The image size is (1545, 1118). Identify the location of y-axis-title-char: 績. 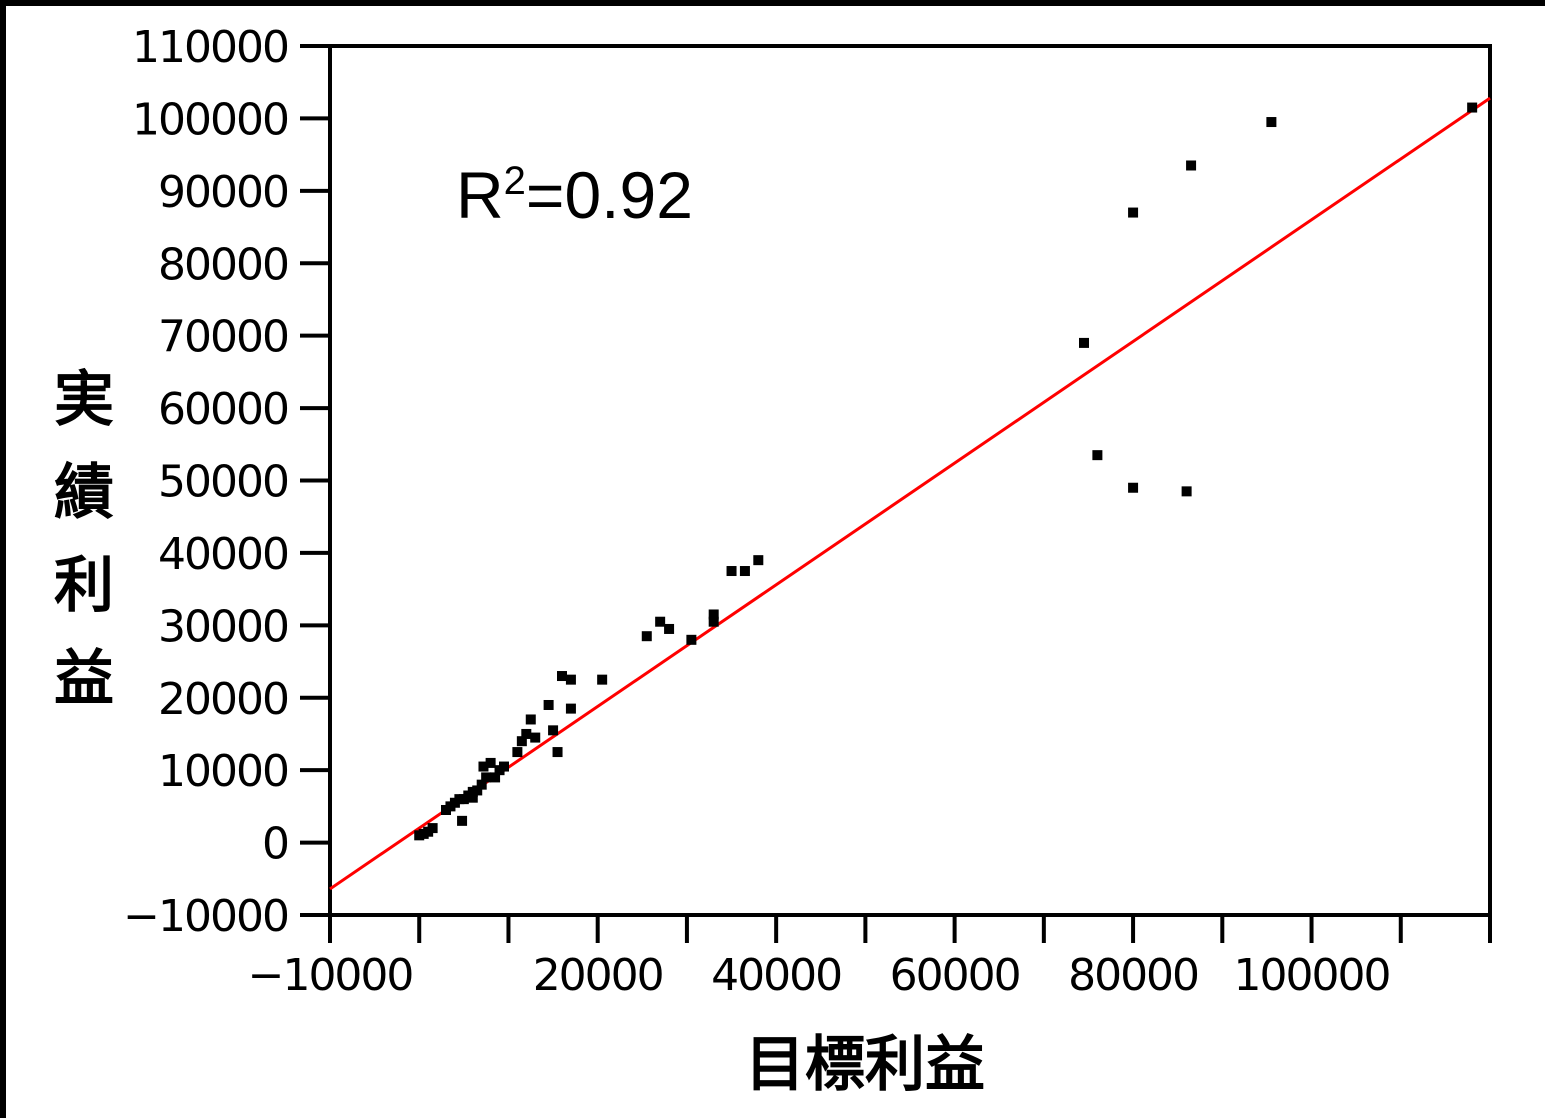
(84, 493).